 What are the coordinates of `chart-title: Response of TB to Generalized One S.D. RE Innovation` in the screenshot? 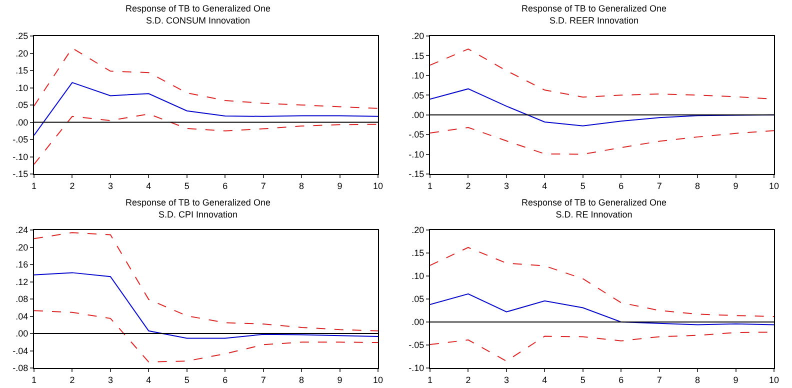 It's located at (594, 209).